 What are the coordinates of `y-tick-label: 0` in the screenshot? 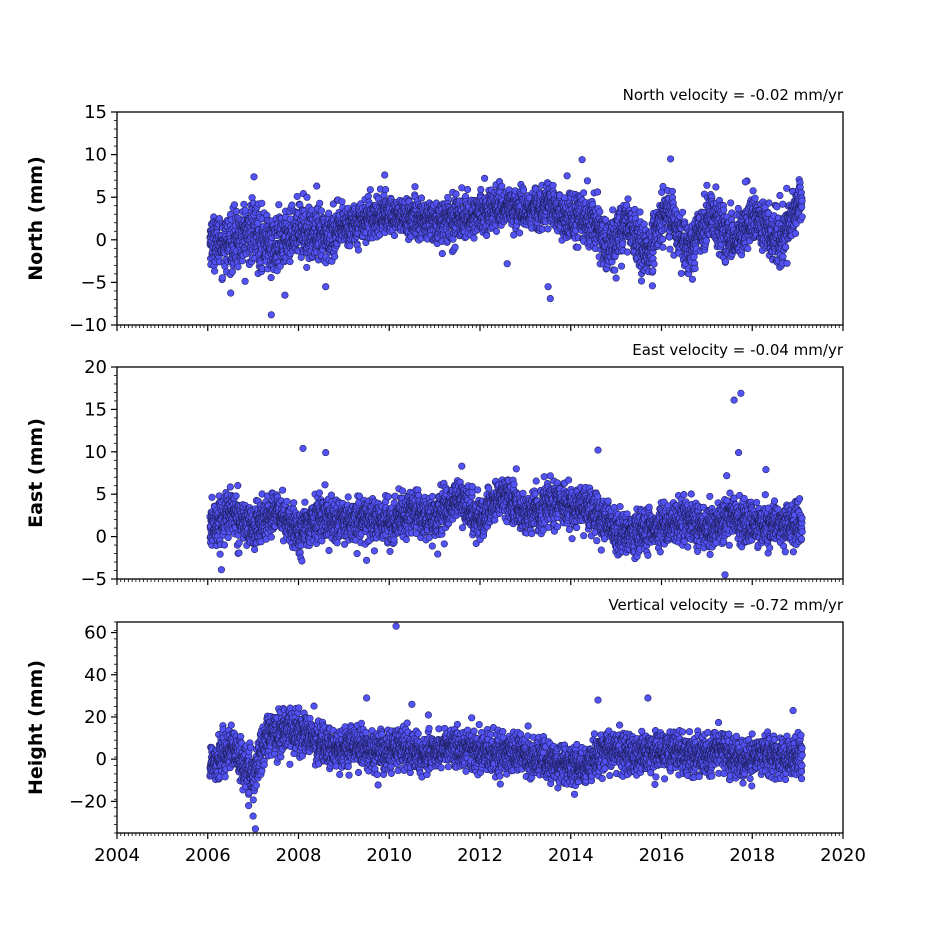 It's located at (101, 240).